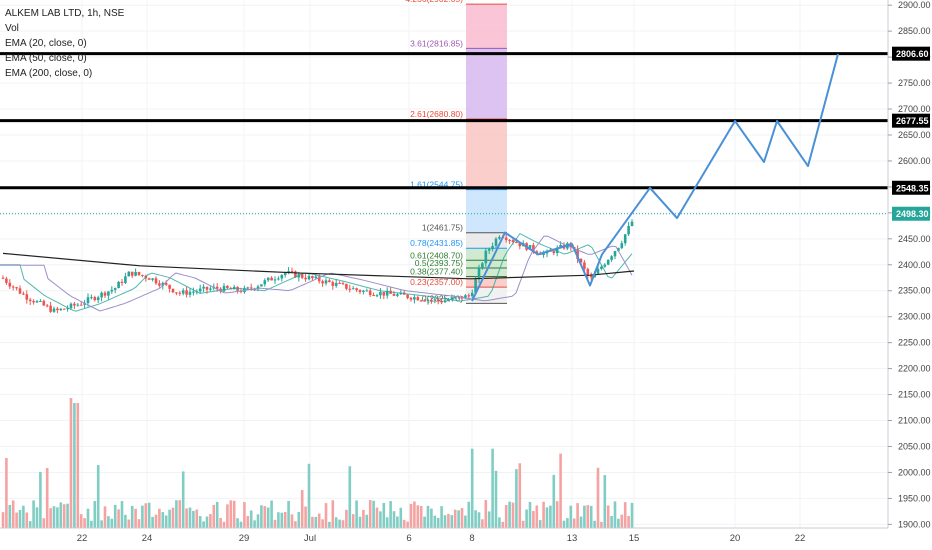 This screenshot has width=932, height=550. I want to click on symbol-title: ALKEM LAB LTD, 1h, NSE, so click(65, 13).